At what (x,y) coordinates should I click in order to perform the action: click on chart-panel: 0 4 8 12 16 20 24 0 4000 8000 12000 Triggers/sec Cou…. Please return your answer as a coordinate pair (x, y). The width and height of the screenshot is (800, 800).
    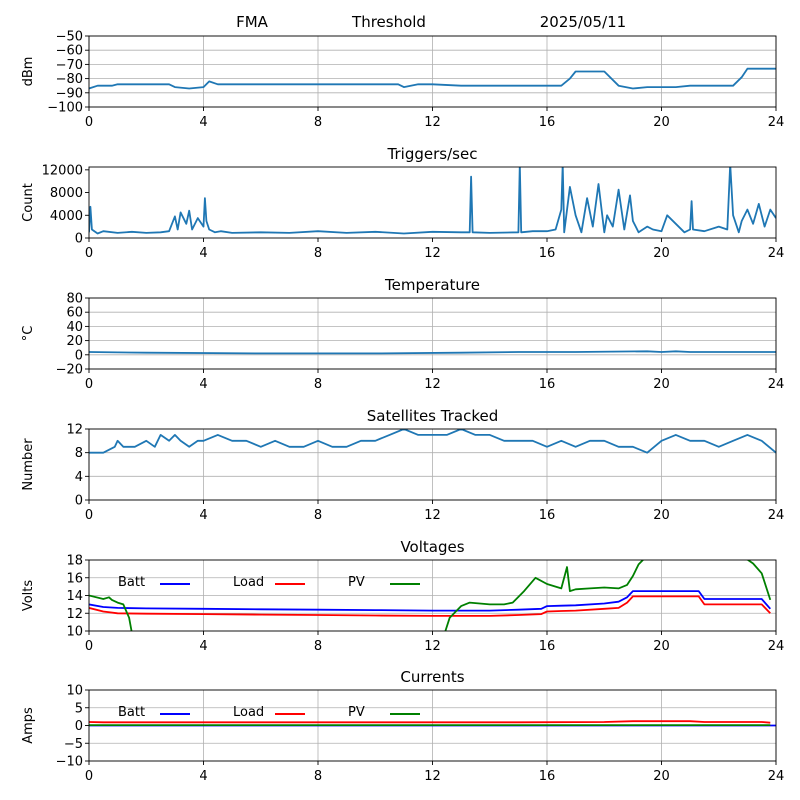
    Looking at the image, I should click on (402, 203).